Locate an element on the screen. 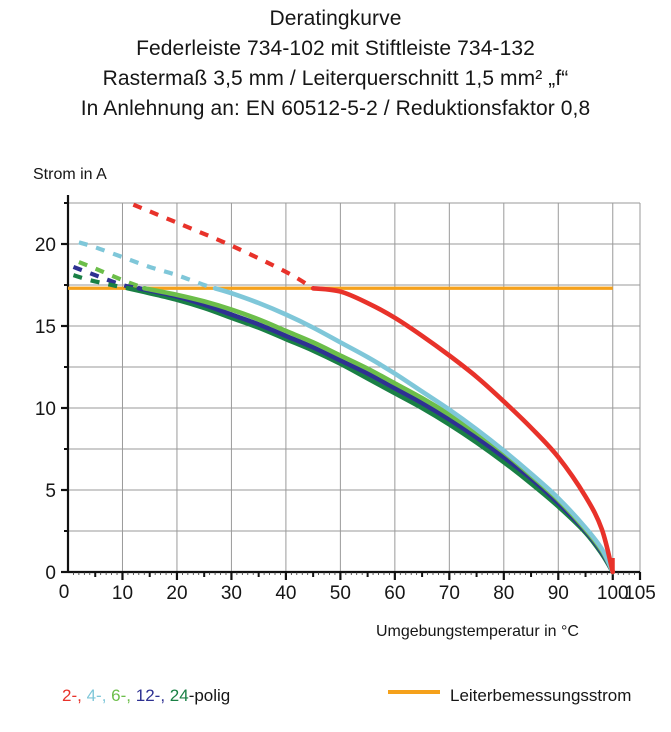 This screenshot has width=671, height=732. legend-poles: 2-, 4-, 6-, 12-, 24-polig is located at coordinates (146, 696).